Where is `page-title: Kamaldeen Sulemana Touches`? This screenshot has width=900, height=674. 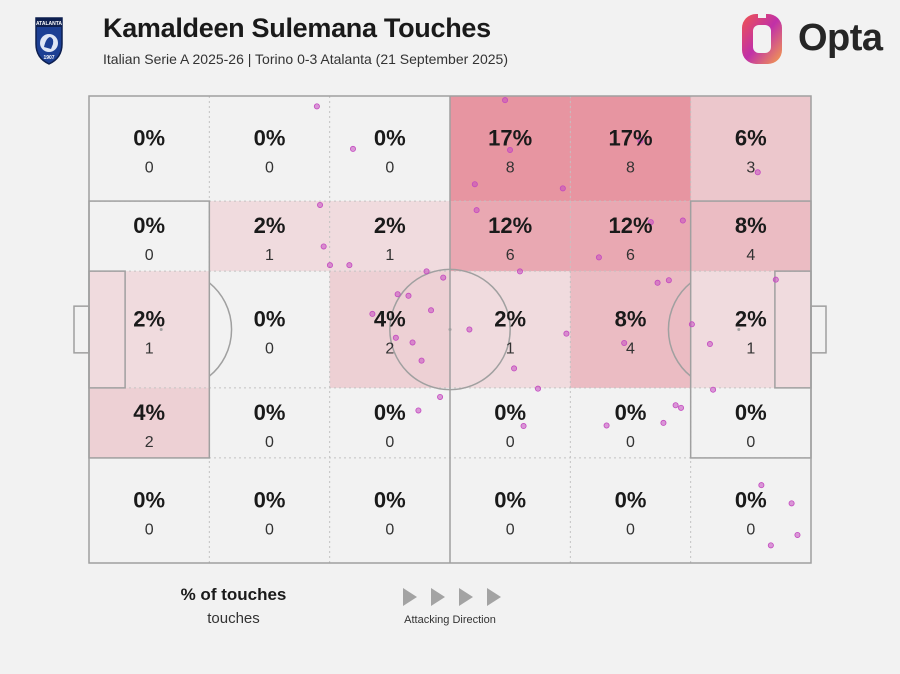
page-title: Kamaldeen Sulemana Touches is located at coordinates (297, 28).